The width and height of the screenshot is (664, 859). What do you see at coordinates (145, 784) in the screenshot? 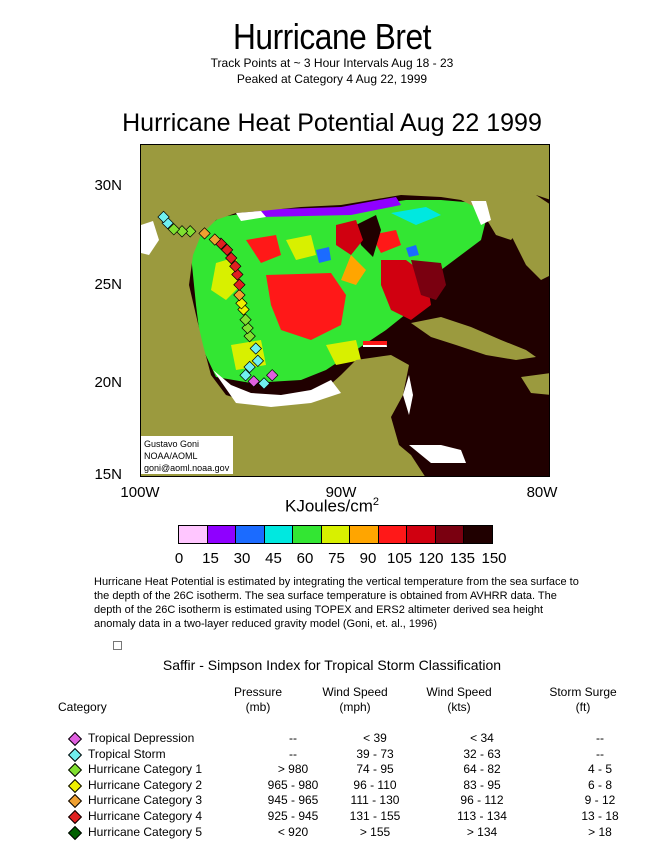
I see `category-label: Hurricane Category 2` at bounding box center [145, 784].